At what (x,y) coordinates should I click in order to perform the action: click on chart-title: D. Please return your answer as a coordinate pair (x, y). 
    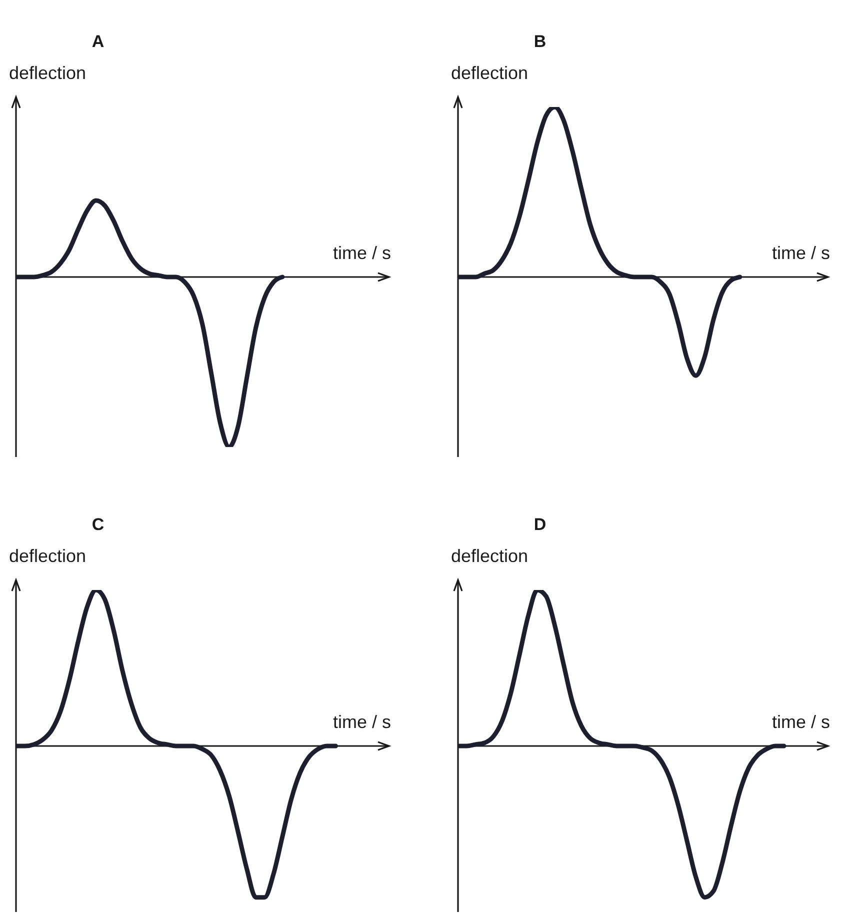
    Looking at the image, I should click on (540, 525).